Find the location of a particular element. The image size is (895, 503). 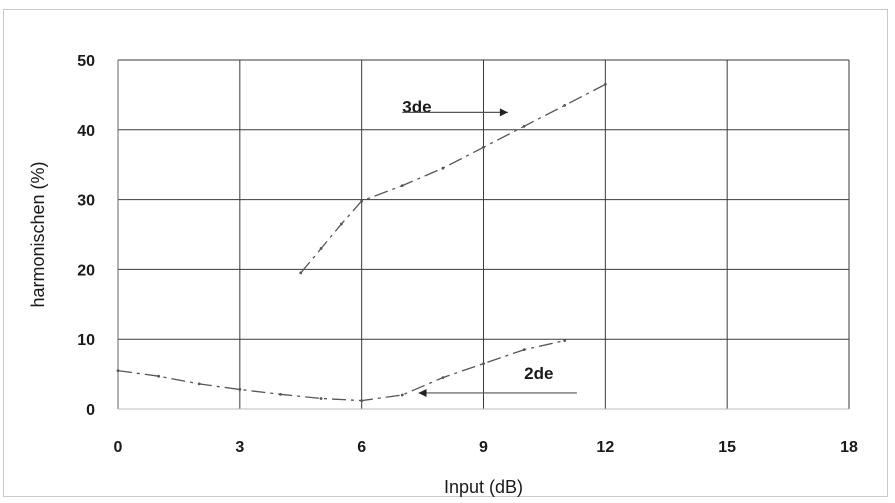

y-tick-label: 30 is located at coordinates (86, 201).